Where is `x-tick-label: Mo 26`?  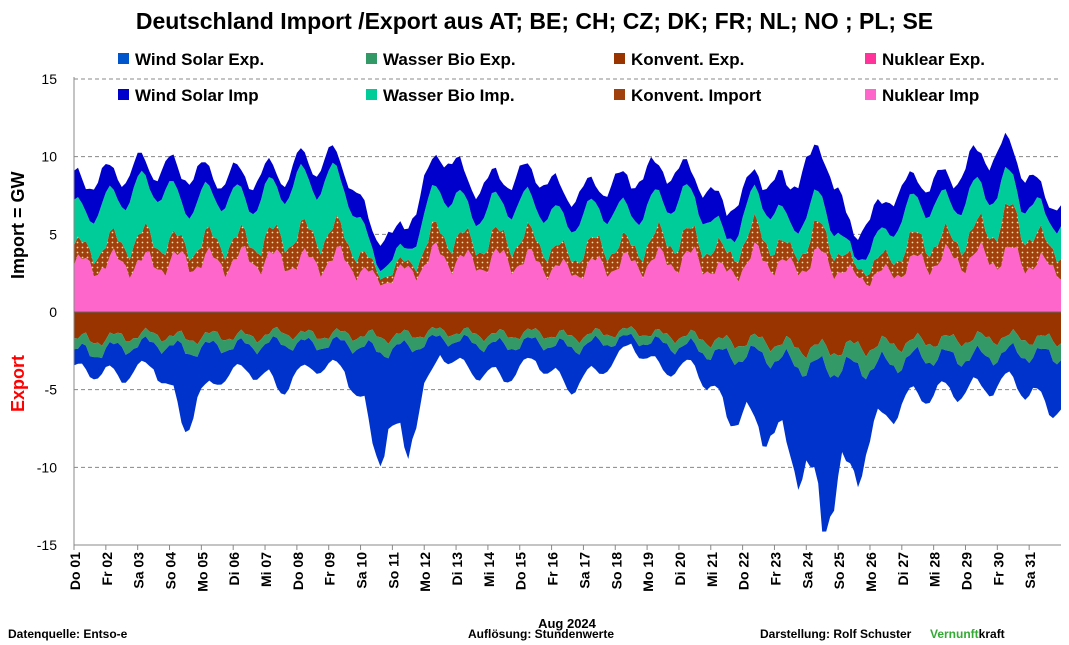 x-tick-label: Mo 26 is located at coordinates (871, 572).